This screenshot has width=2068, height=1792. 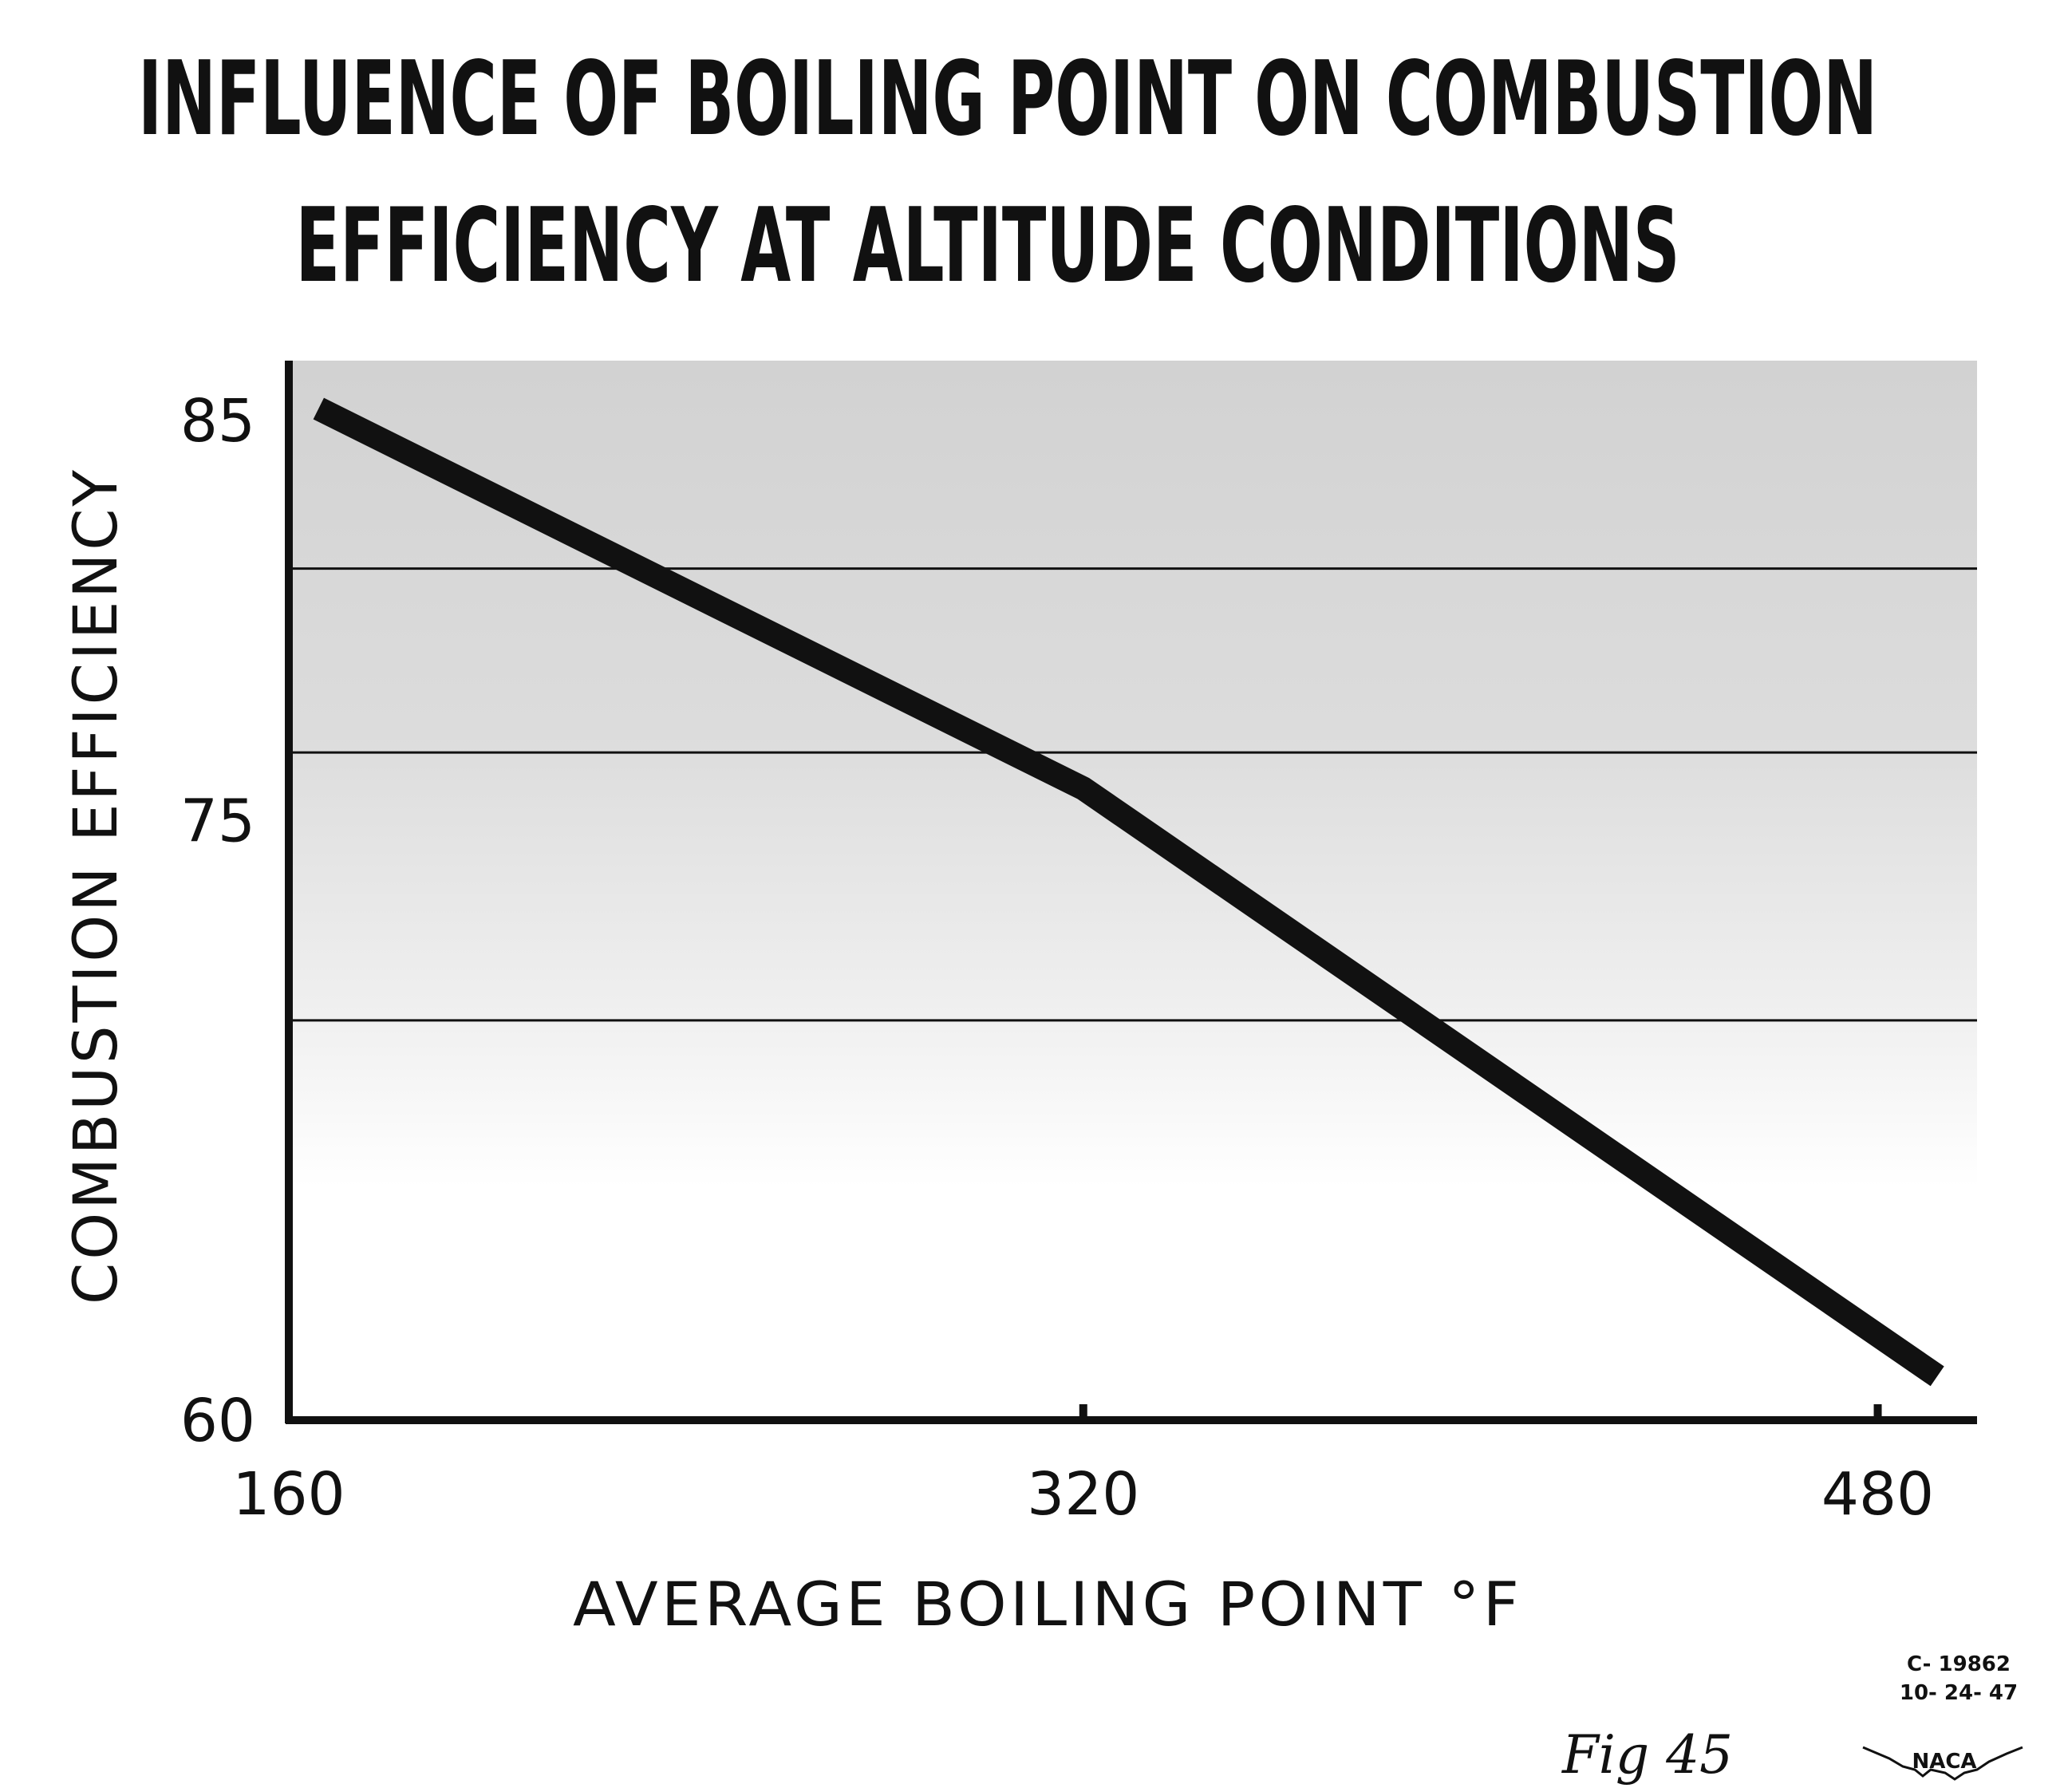 I want to click on stamp-code: C- 19862, so click(x=1959, y=1664).